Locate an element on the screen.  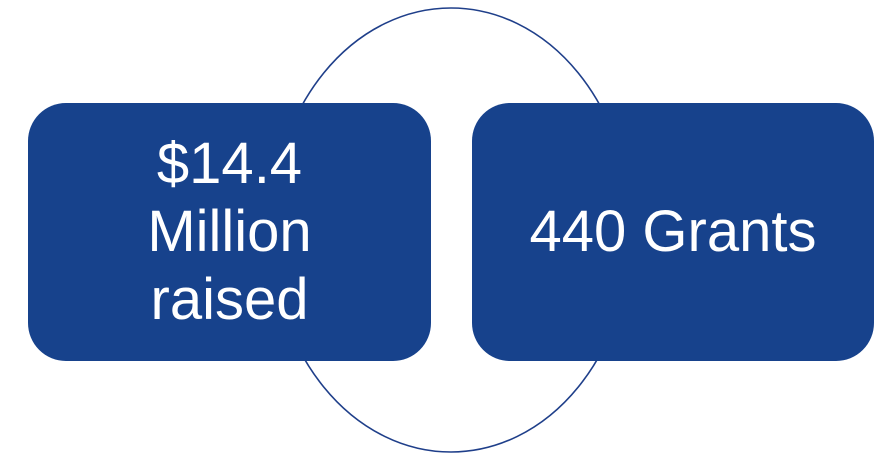
funds-raised-line-2: Million is located at coordinates (229, 231).